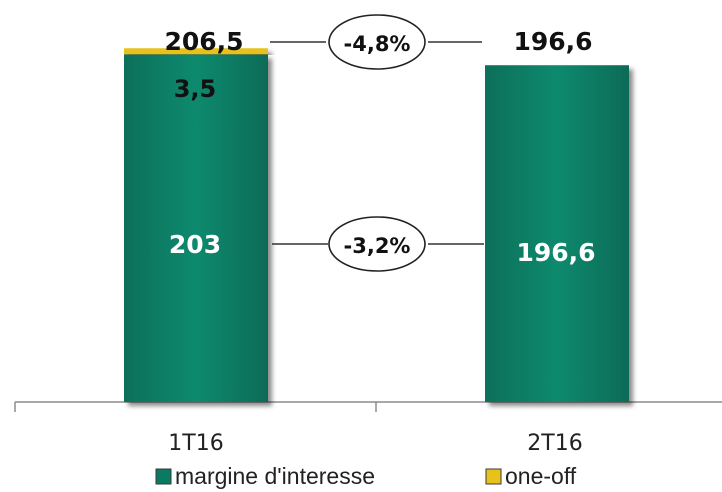 This screenshot has height=492, width=722. Describe the element at coordinates (195, 244) in the screenshot. I see `margin-value-label-1T16: 203` at that location.